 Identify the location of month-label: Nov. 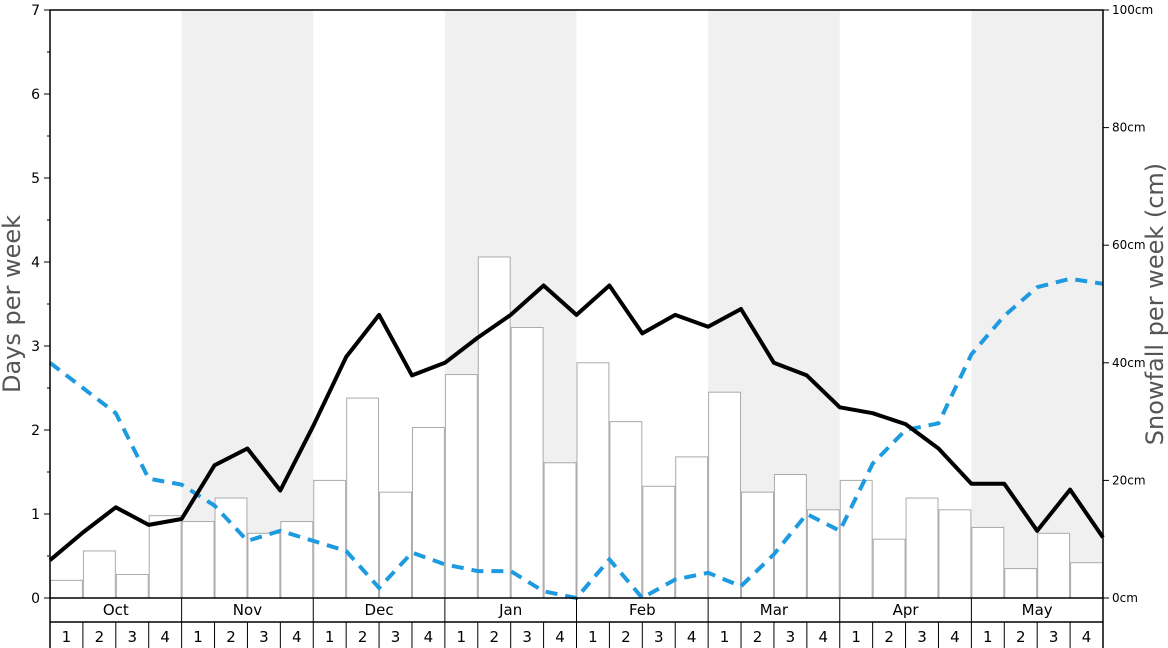
(247, 610).